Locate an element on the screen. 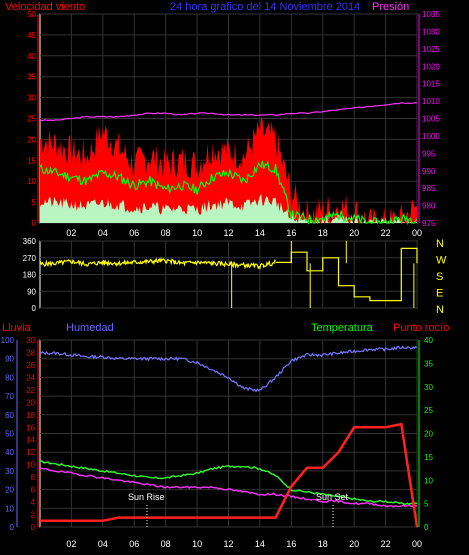 Image resolution: width=469 pixels, height=555 pixels. rain-tick-label: 24 is located at coordinates (30, 377).